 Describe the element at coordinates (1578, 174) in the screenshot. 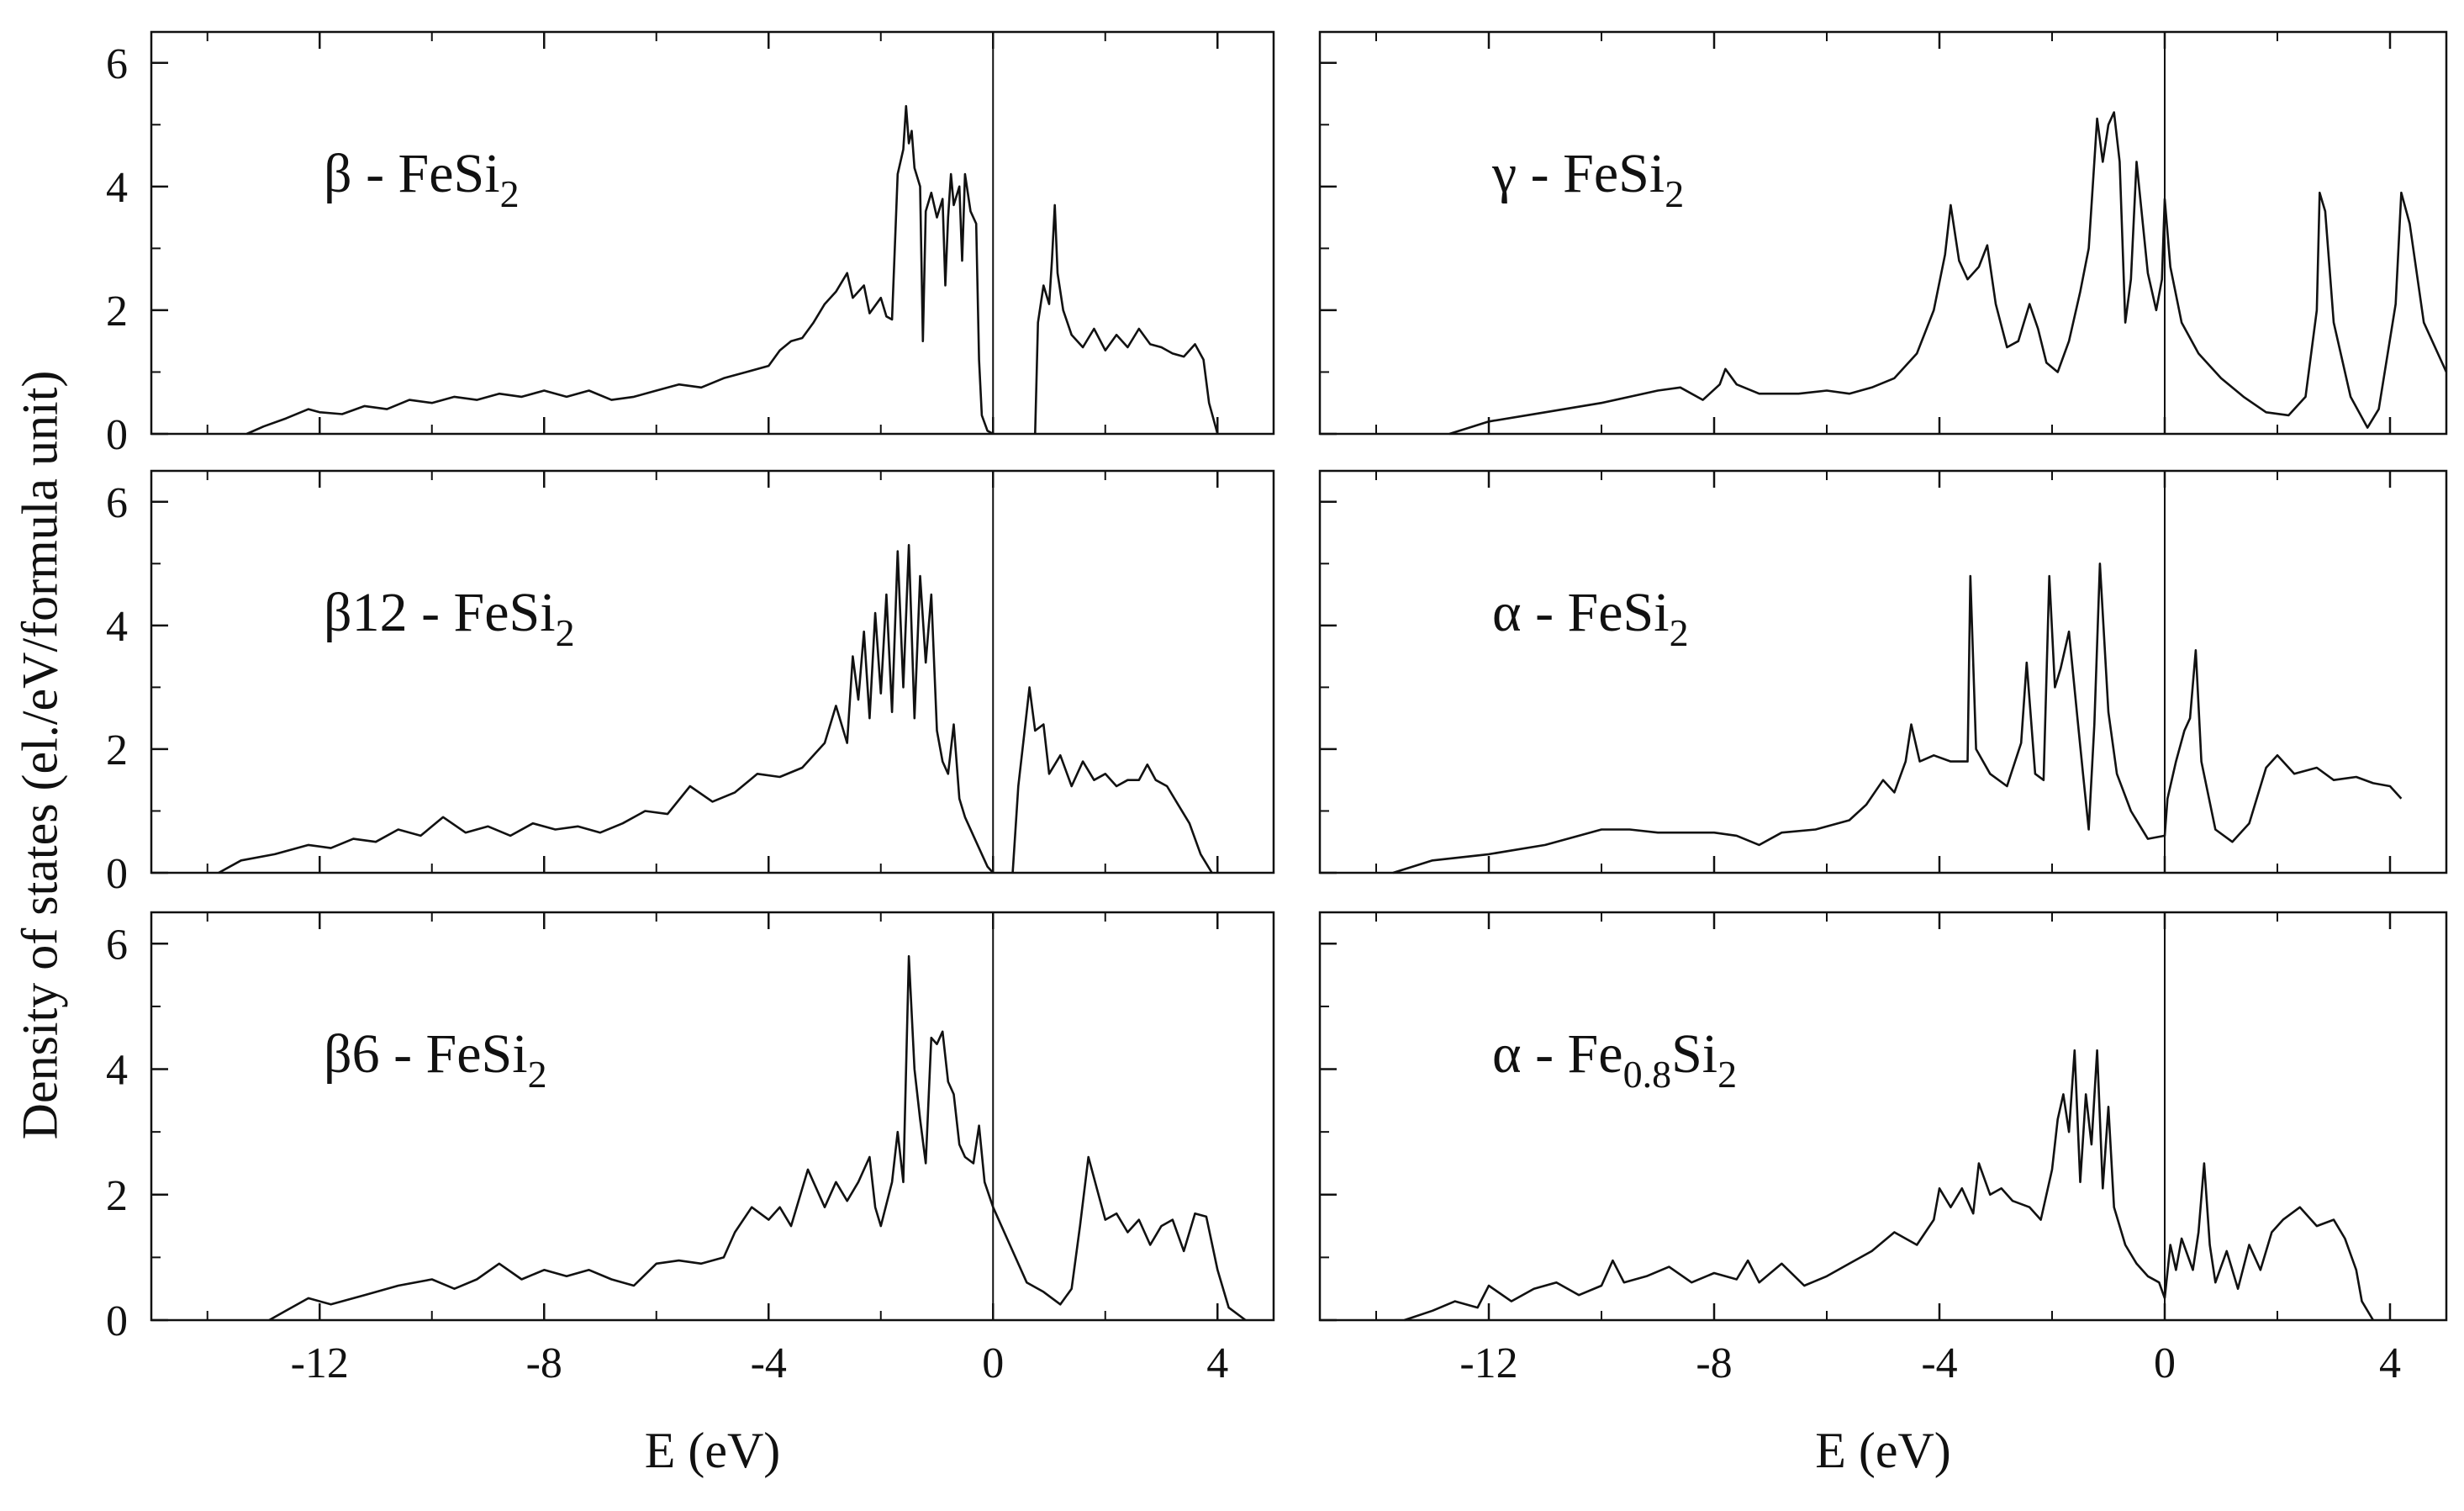

I see `panel-label-text: γ - FeSi` at that location.